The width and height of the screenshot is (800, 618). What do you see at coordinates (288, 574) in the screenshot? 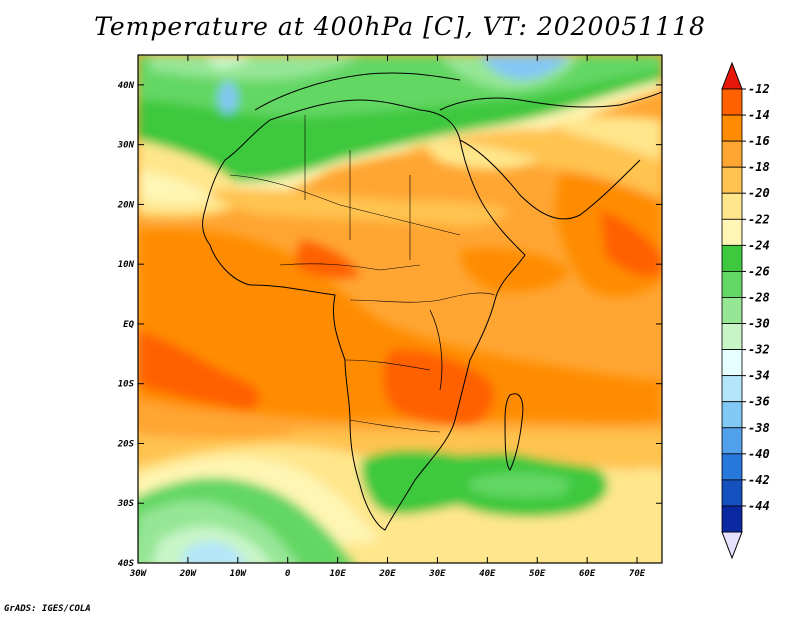
I see `lon-tick-label: 0` at bounding box center [288, 574].